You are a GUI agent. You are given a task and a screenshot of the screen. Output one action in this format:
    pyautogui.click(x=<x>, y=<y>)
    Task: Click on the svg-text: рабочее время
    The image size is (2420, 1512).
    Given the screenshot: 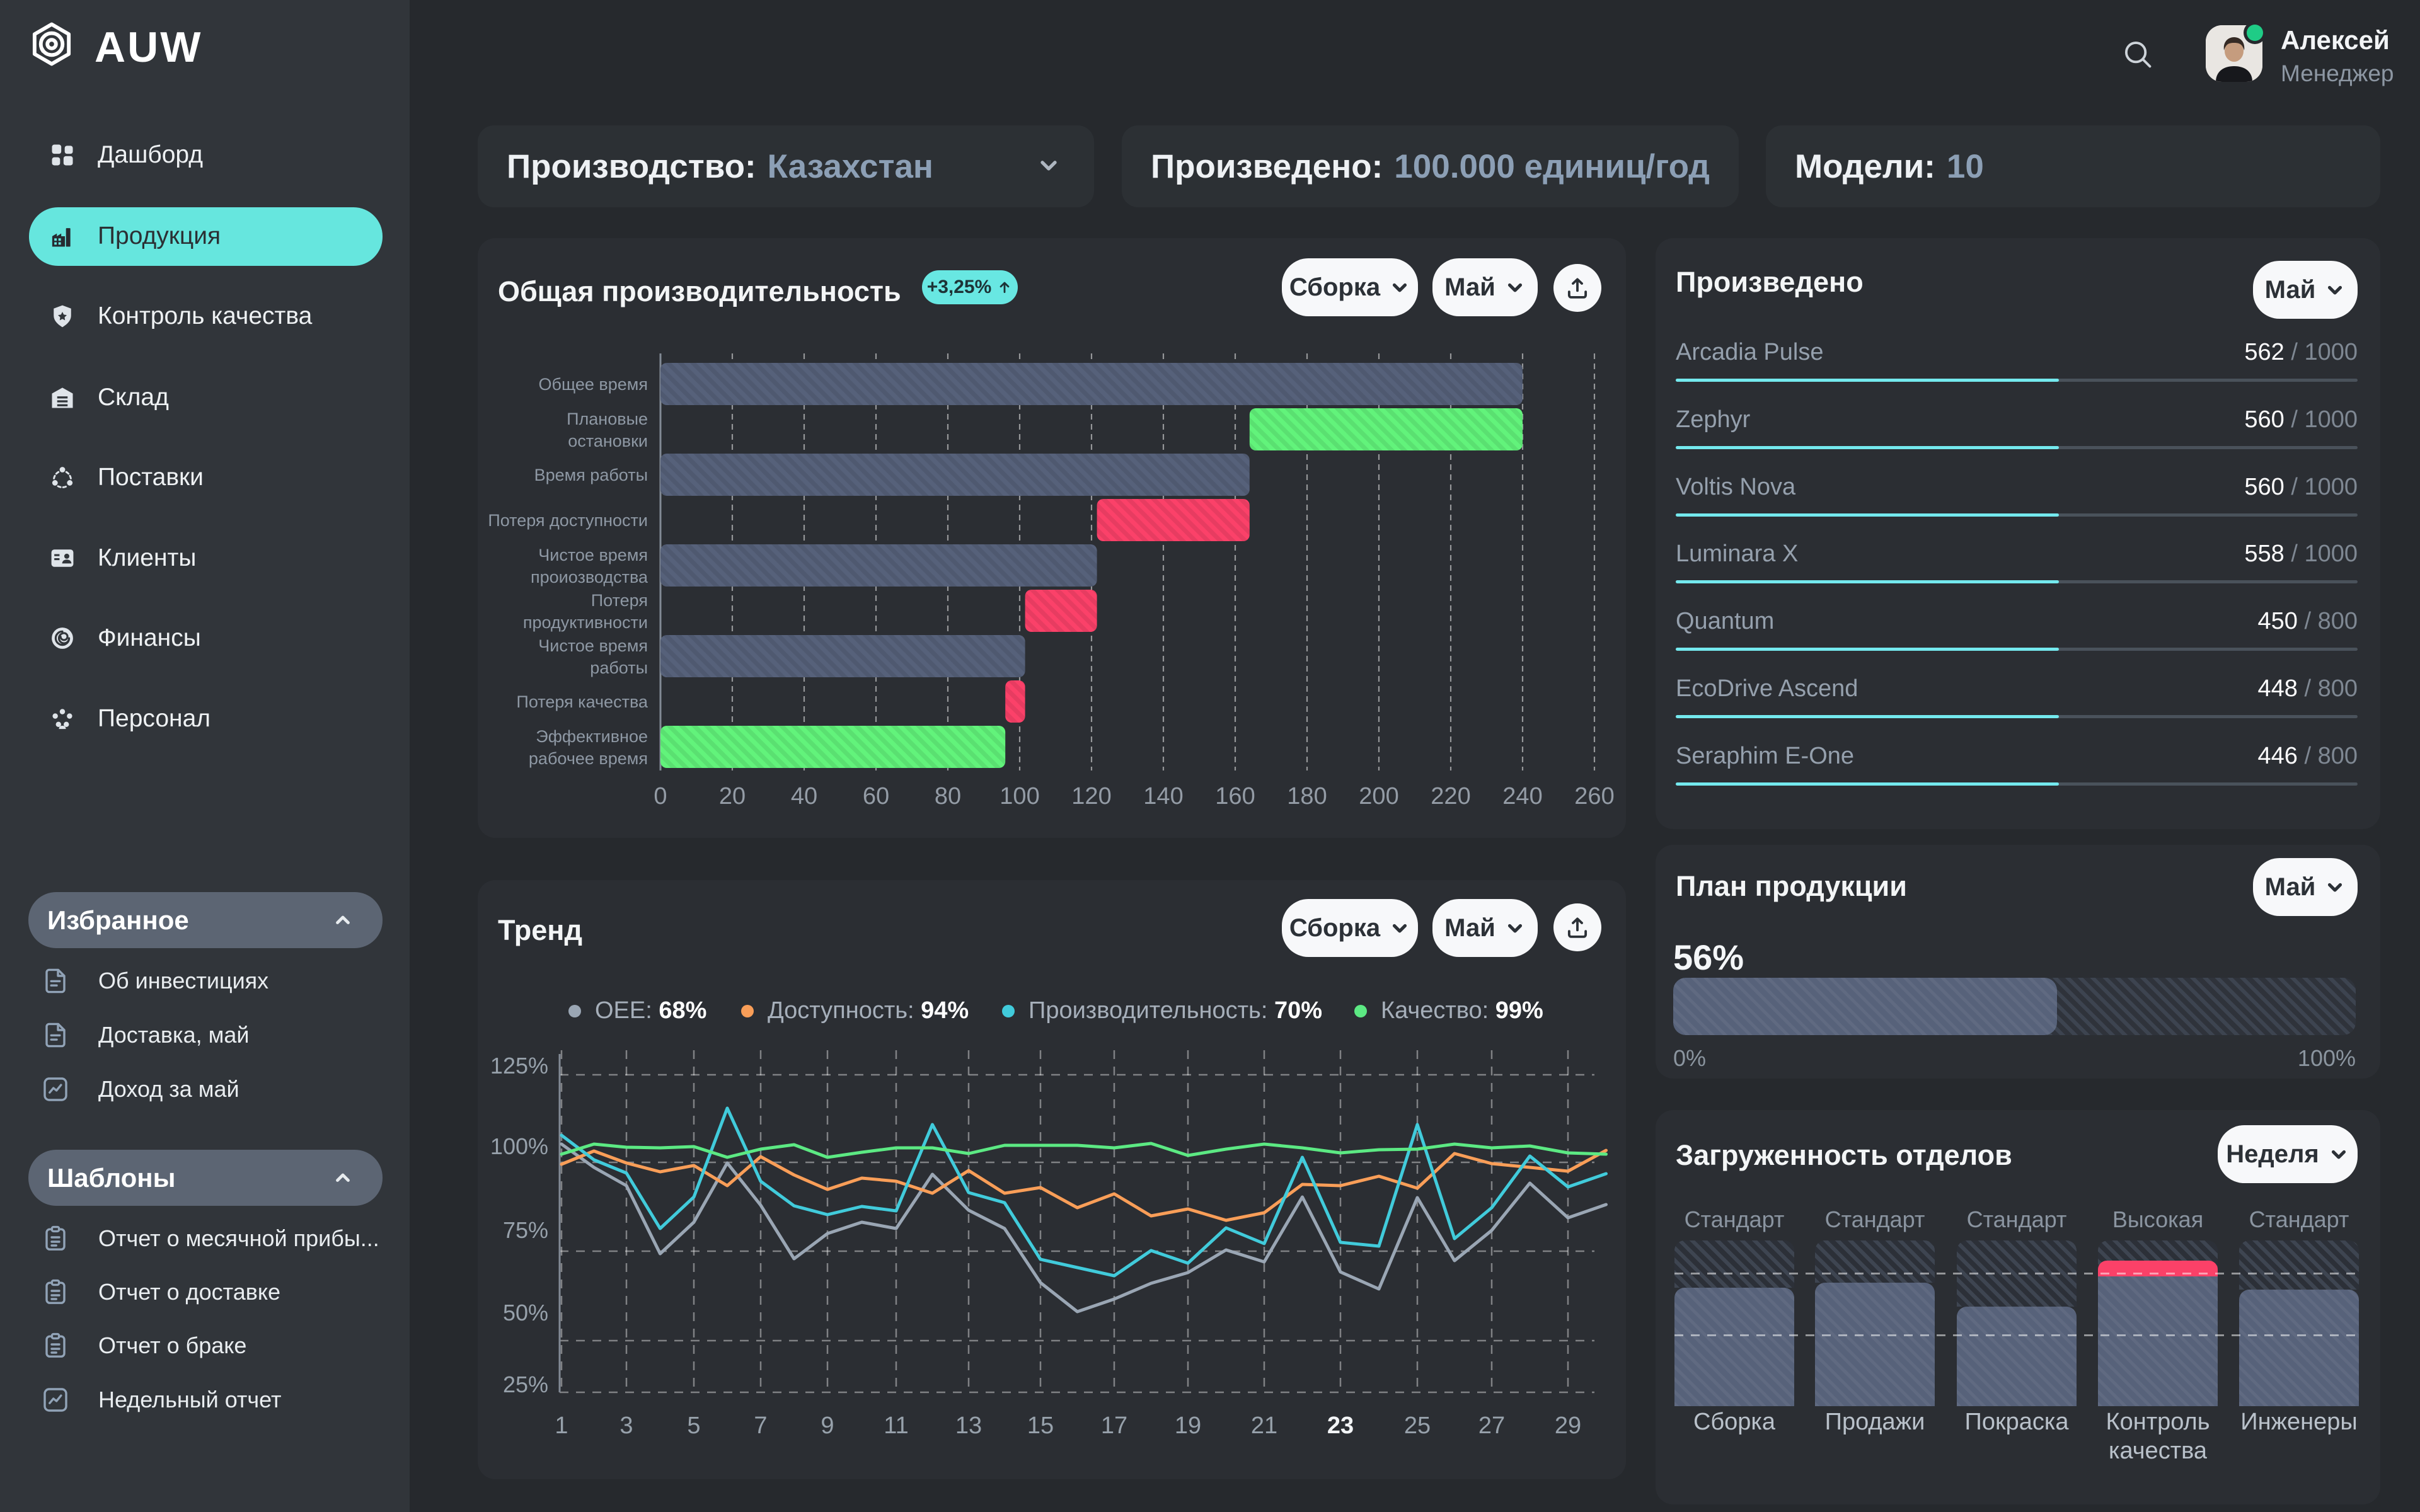 What is the action you would take?
    pyautogui.click(x=589, y=758)
    